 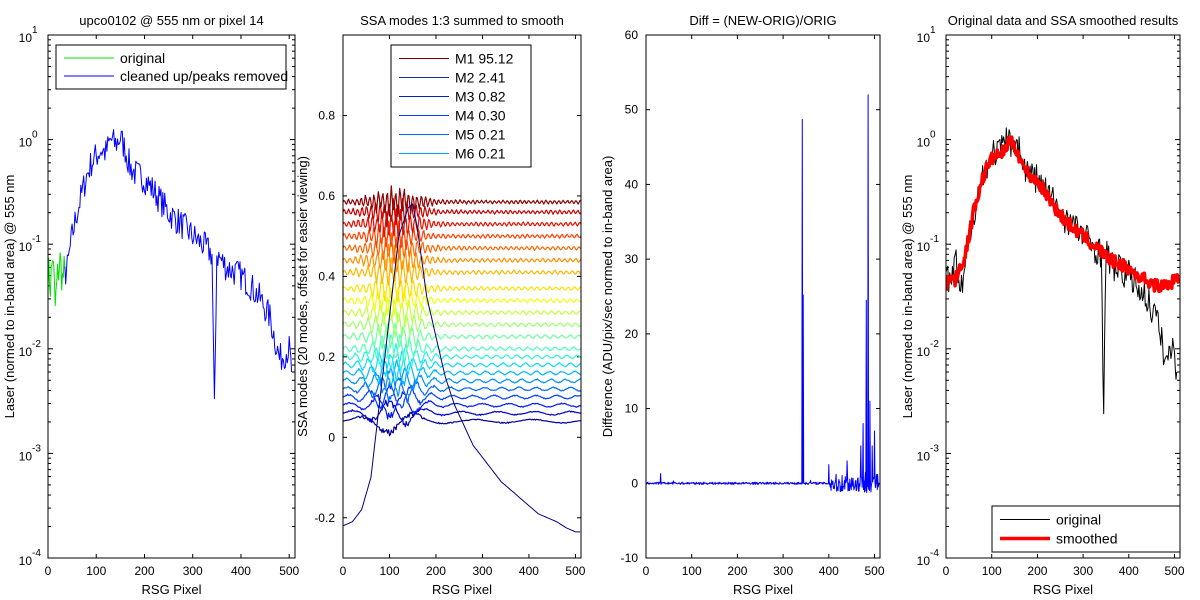 I want to click on y-tick-label: 50, so click(x=632, y=110).